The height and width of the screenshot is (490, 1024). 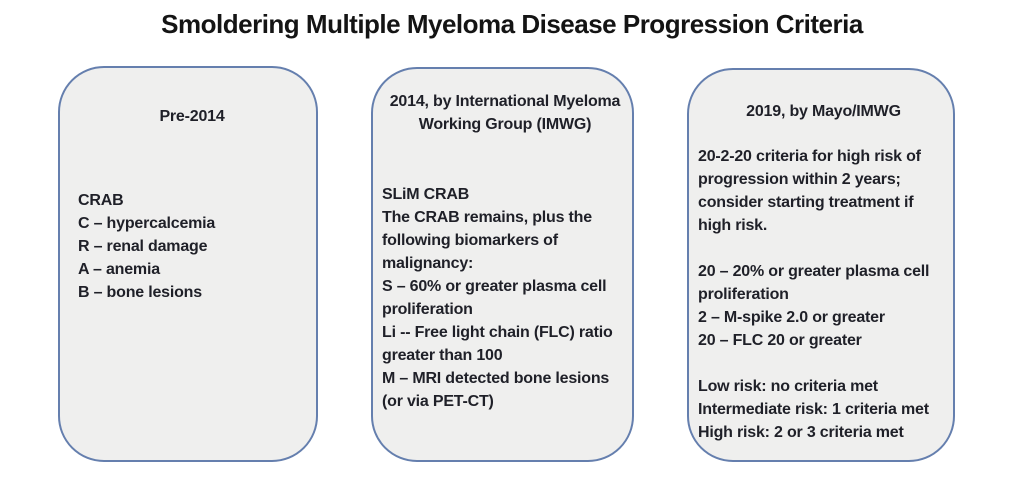 What do you see at coordinates (497, 332) in the screenshot?
I see `text-line: Li -- Free light chain (FLC) ratio` at bounding box center [497, 332].